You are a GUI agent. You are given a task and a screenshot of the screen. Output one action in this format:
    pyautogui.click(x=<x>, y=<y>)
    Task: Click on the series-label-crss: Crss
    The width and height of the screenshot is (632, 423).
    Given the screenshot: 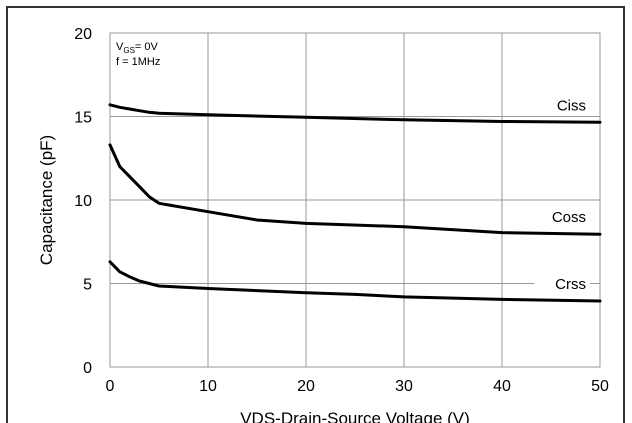 What is the action you would take?
    pyautogui.click(x=570, y=284)
    